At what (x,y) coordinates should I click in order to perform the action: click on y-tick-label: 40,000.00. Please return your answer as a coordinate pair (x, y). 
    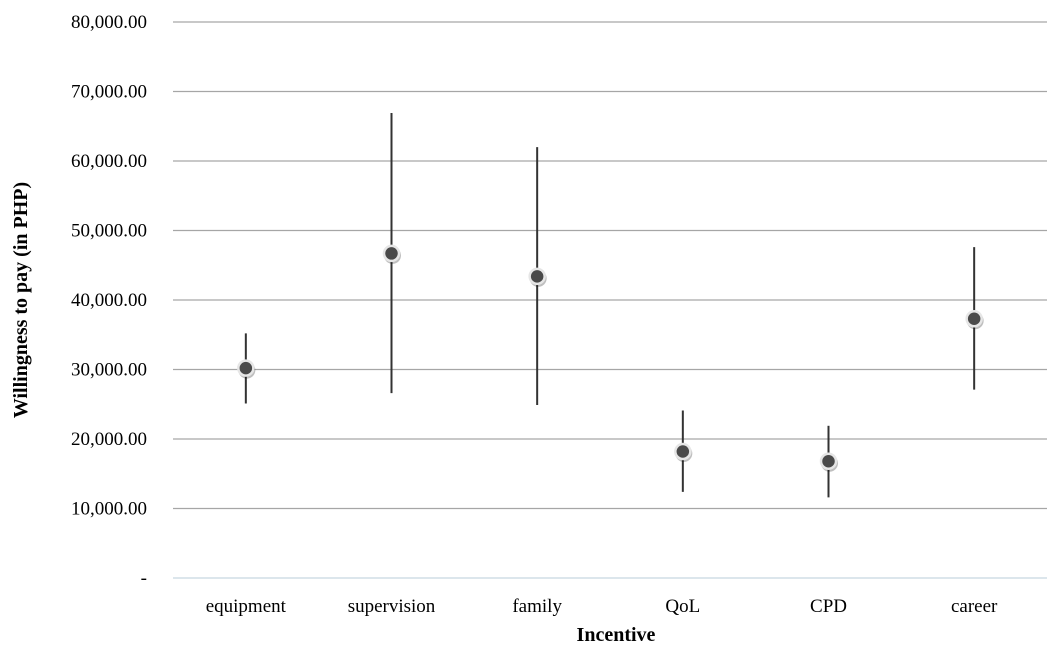
    Looking at the image, I should click on (109, 300).